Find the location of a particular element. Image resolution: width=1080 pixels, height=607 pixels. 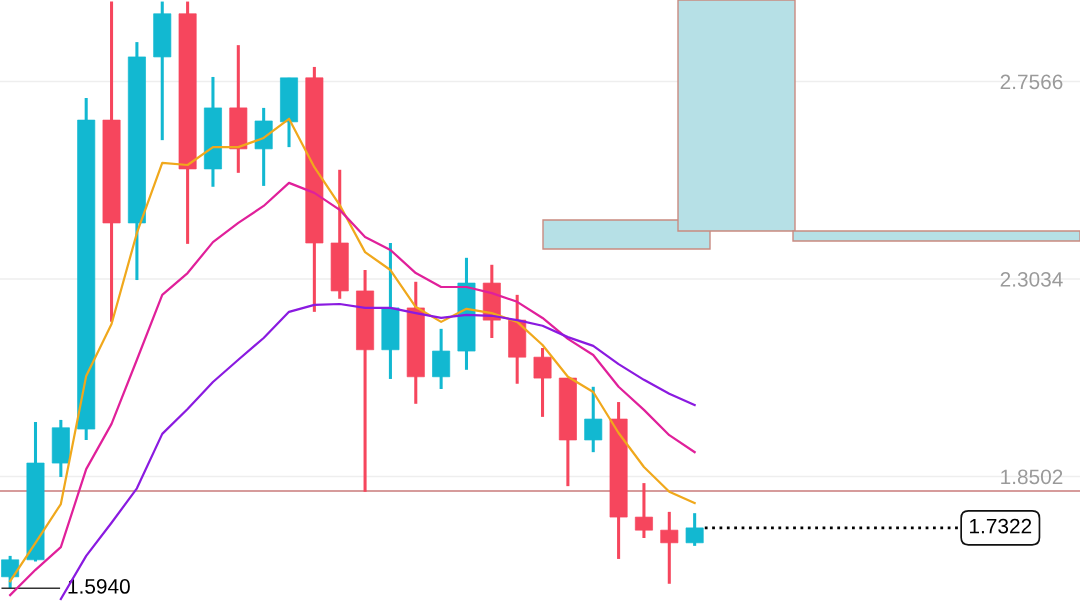

ref-line-label: 1.7322 is located at coordinates (1001, 526).